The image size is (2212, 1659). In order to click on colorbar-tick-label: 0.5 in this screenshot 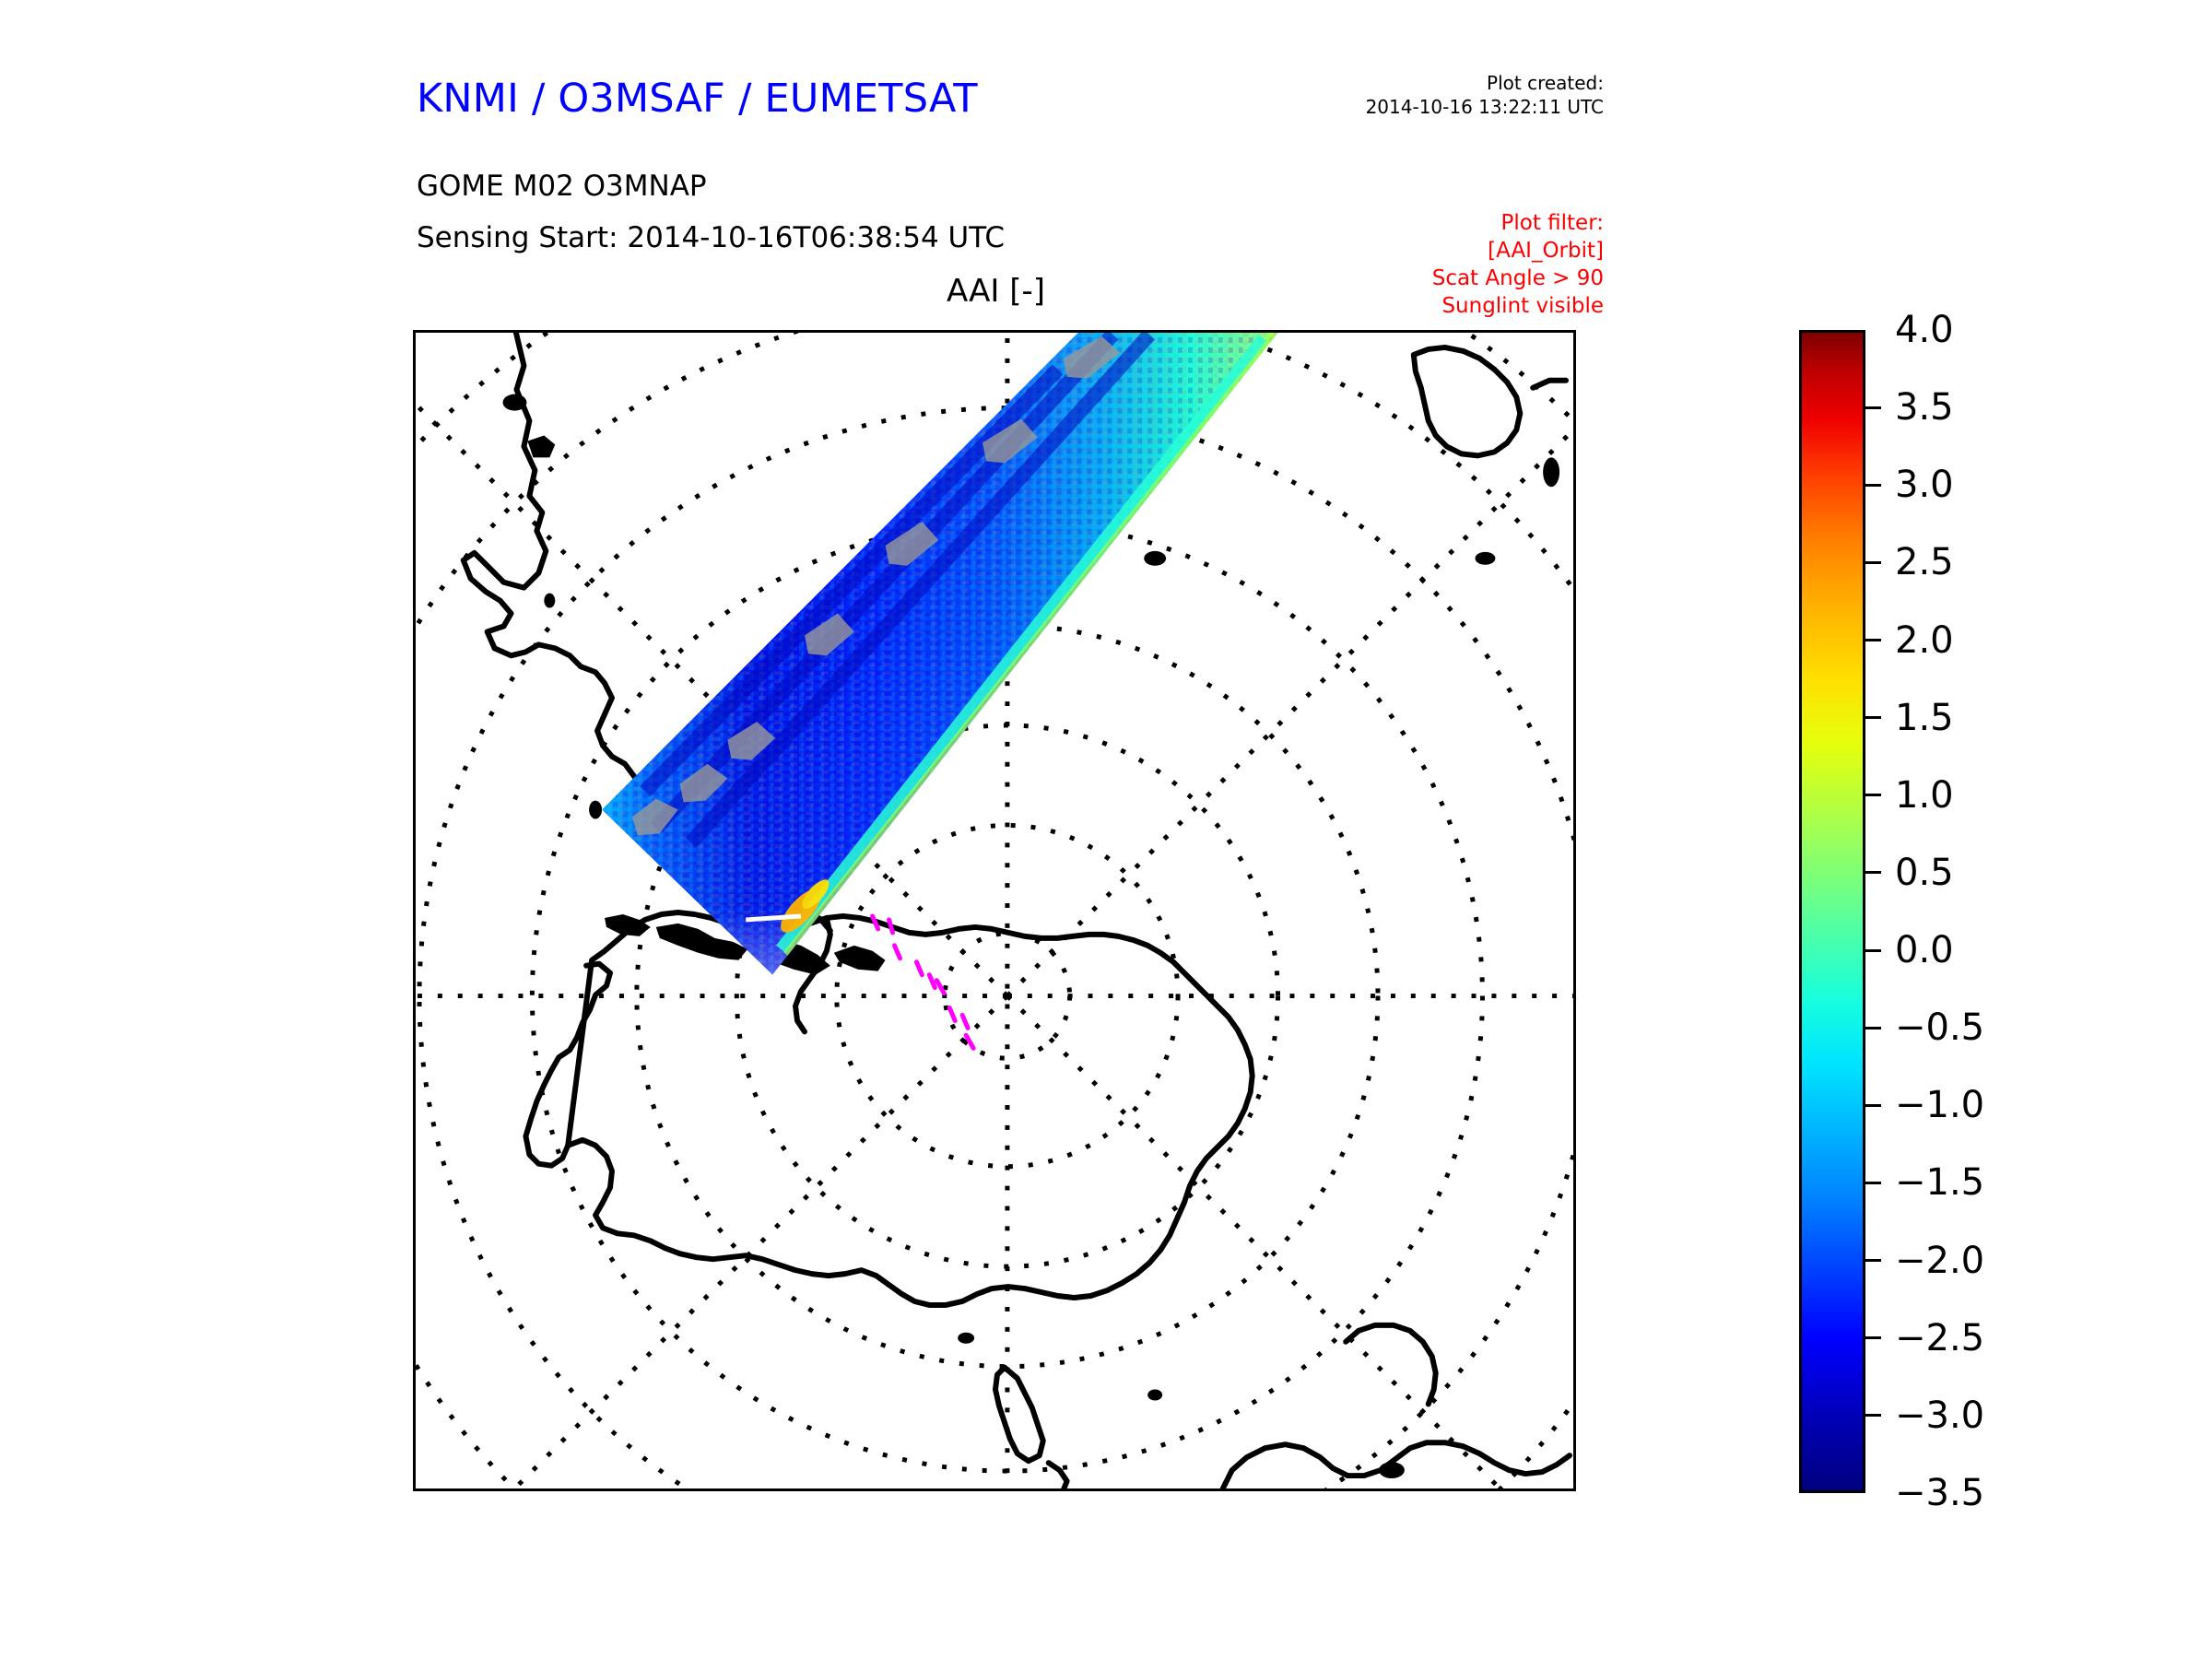, I will do `click(1924, 872)`.